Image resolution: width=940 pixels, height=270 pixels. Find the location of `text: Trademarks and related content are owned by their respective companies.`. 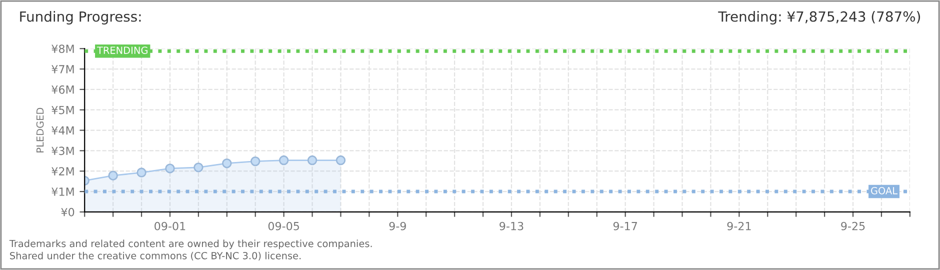

text: Trademarks and related content are owned by their respective companies. is located at coordinates (190, 245).